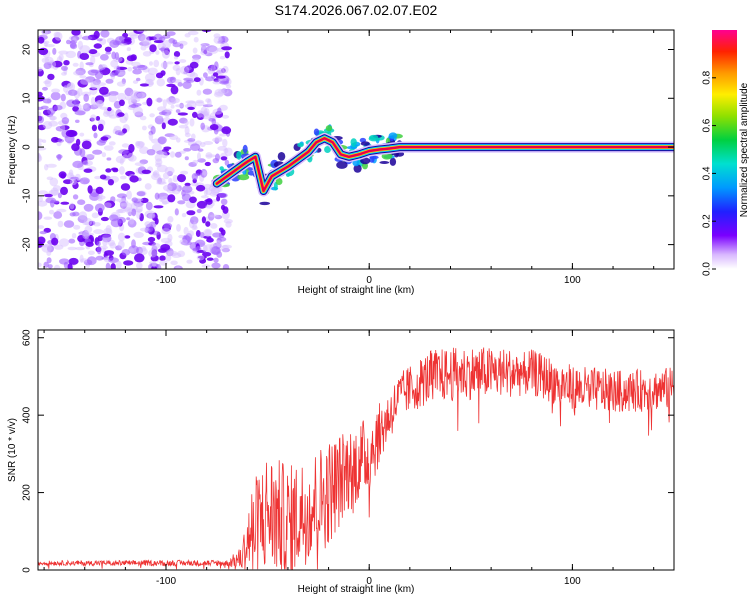 This screenshot has height=600, width=750. What do you see at coordinates (166, 280) in the screenshot?
I see `spectrogram-x-tick-label: -100` at bounding box center [166, 280].